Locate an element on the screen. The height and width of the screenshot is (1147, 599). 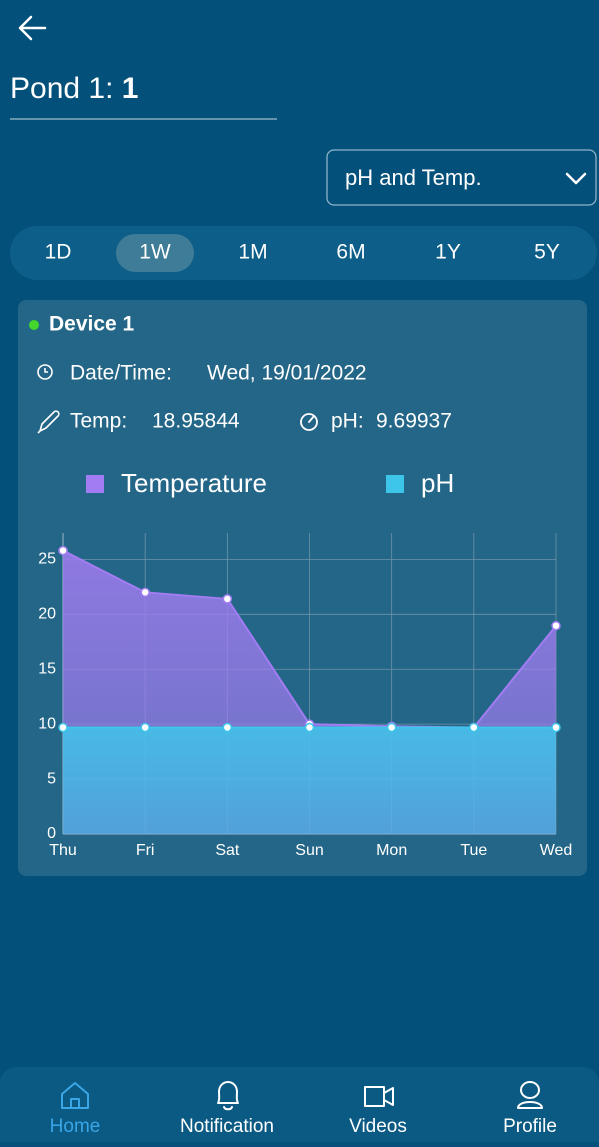
status-dot is located at coordinates (34, 325).